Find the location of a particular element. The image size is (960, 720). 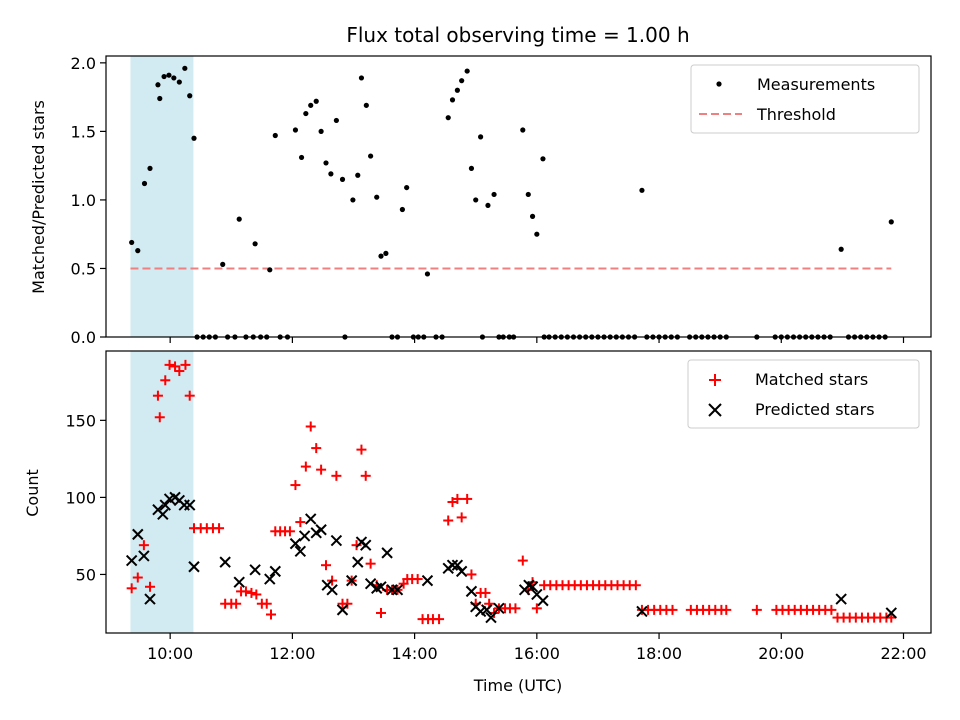

top-y-tick-label: 2.0 is located at coordinates (83, 63).